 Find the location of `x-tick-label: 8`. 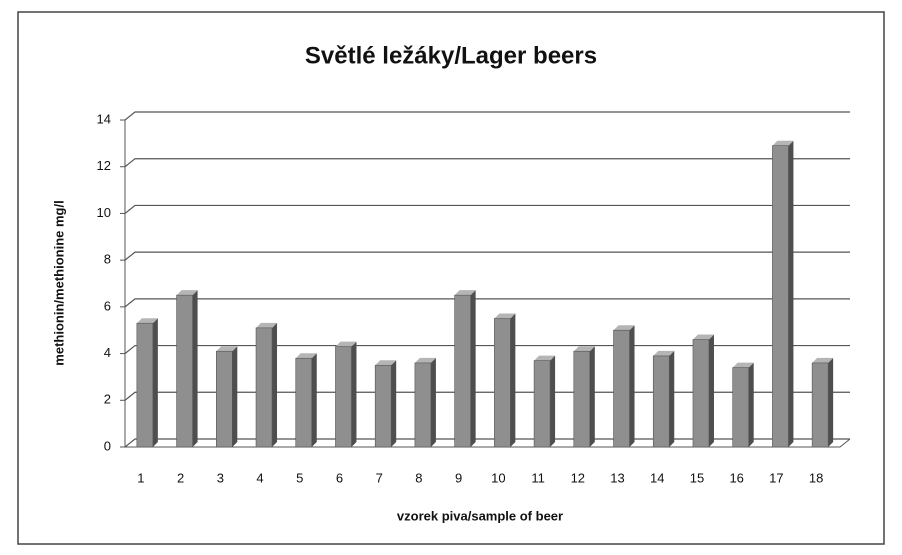

x-tick-label: 8 is located at coordinates (418, 477).